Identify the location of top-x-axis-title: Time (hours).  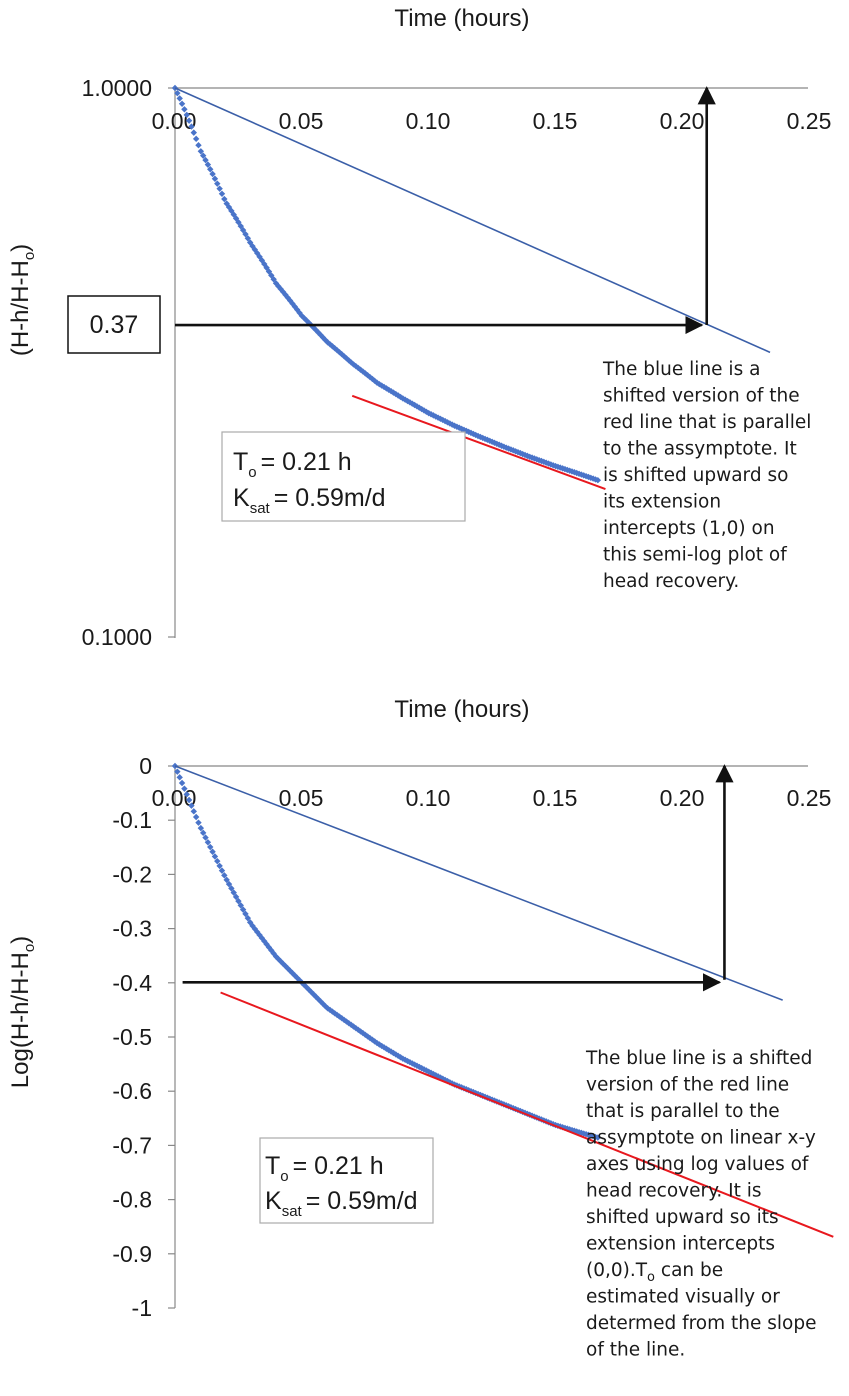
(461, 18).